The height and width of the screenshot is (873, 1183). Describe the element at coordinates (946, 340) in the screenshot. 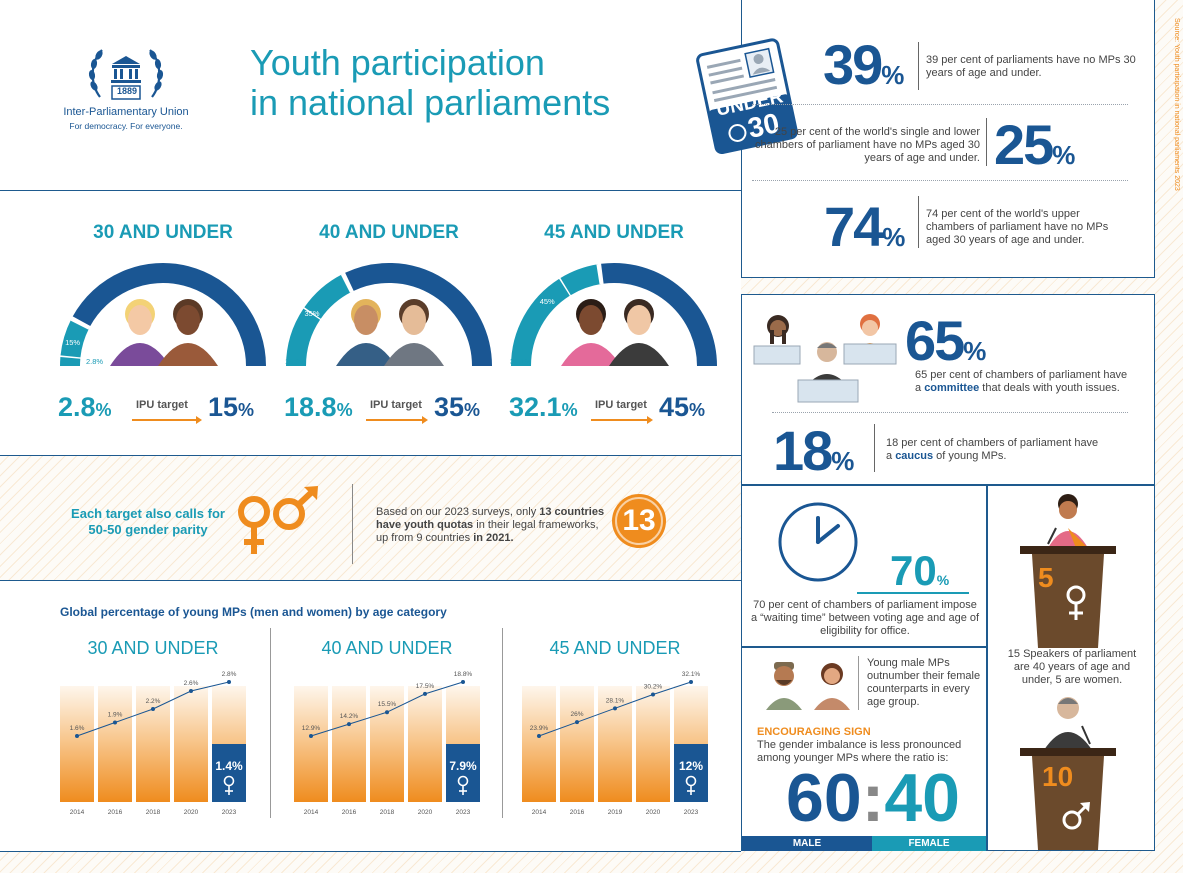

I see `committee-value: 65%` at that location.